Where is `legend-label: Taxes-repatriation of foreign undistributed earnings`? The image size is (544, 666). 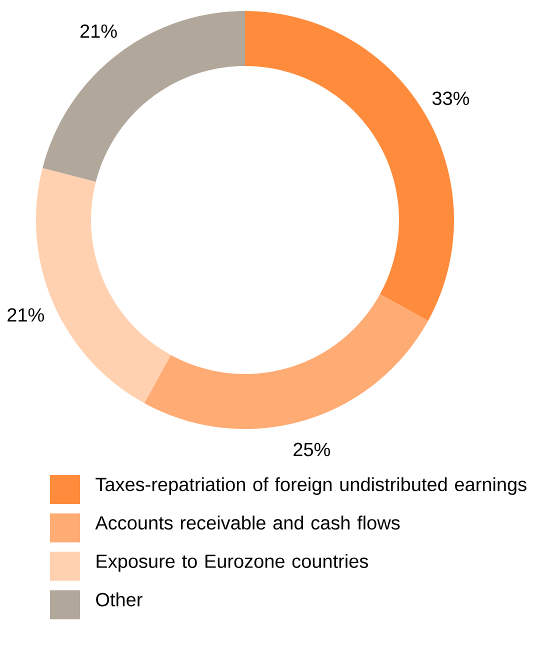
legend-label: Taxes-repatriation of foreign undistributed earnings is located at coordinates (311, 486).